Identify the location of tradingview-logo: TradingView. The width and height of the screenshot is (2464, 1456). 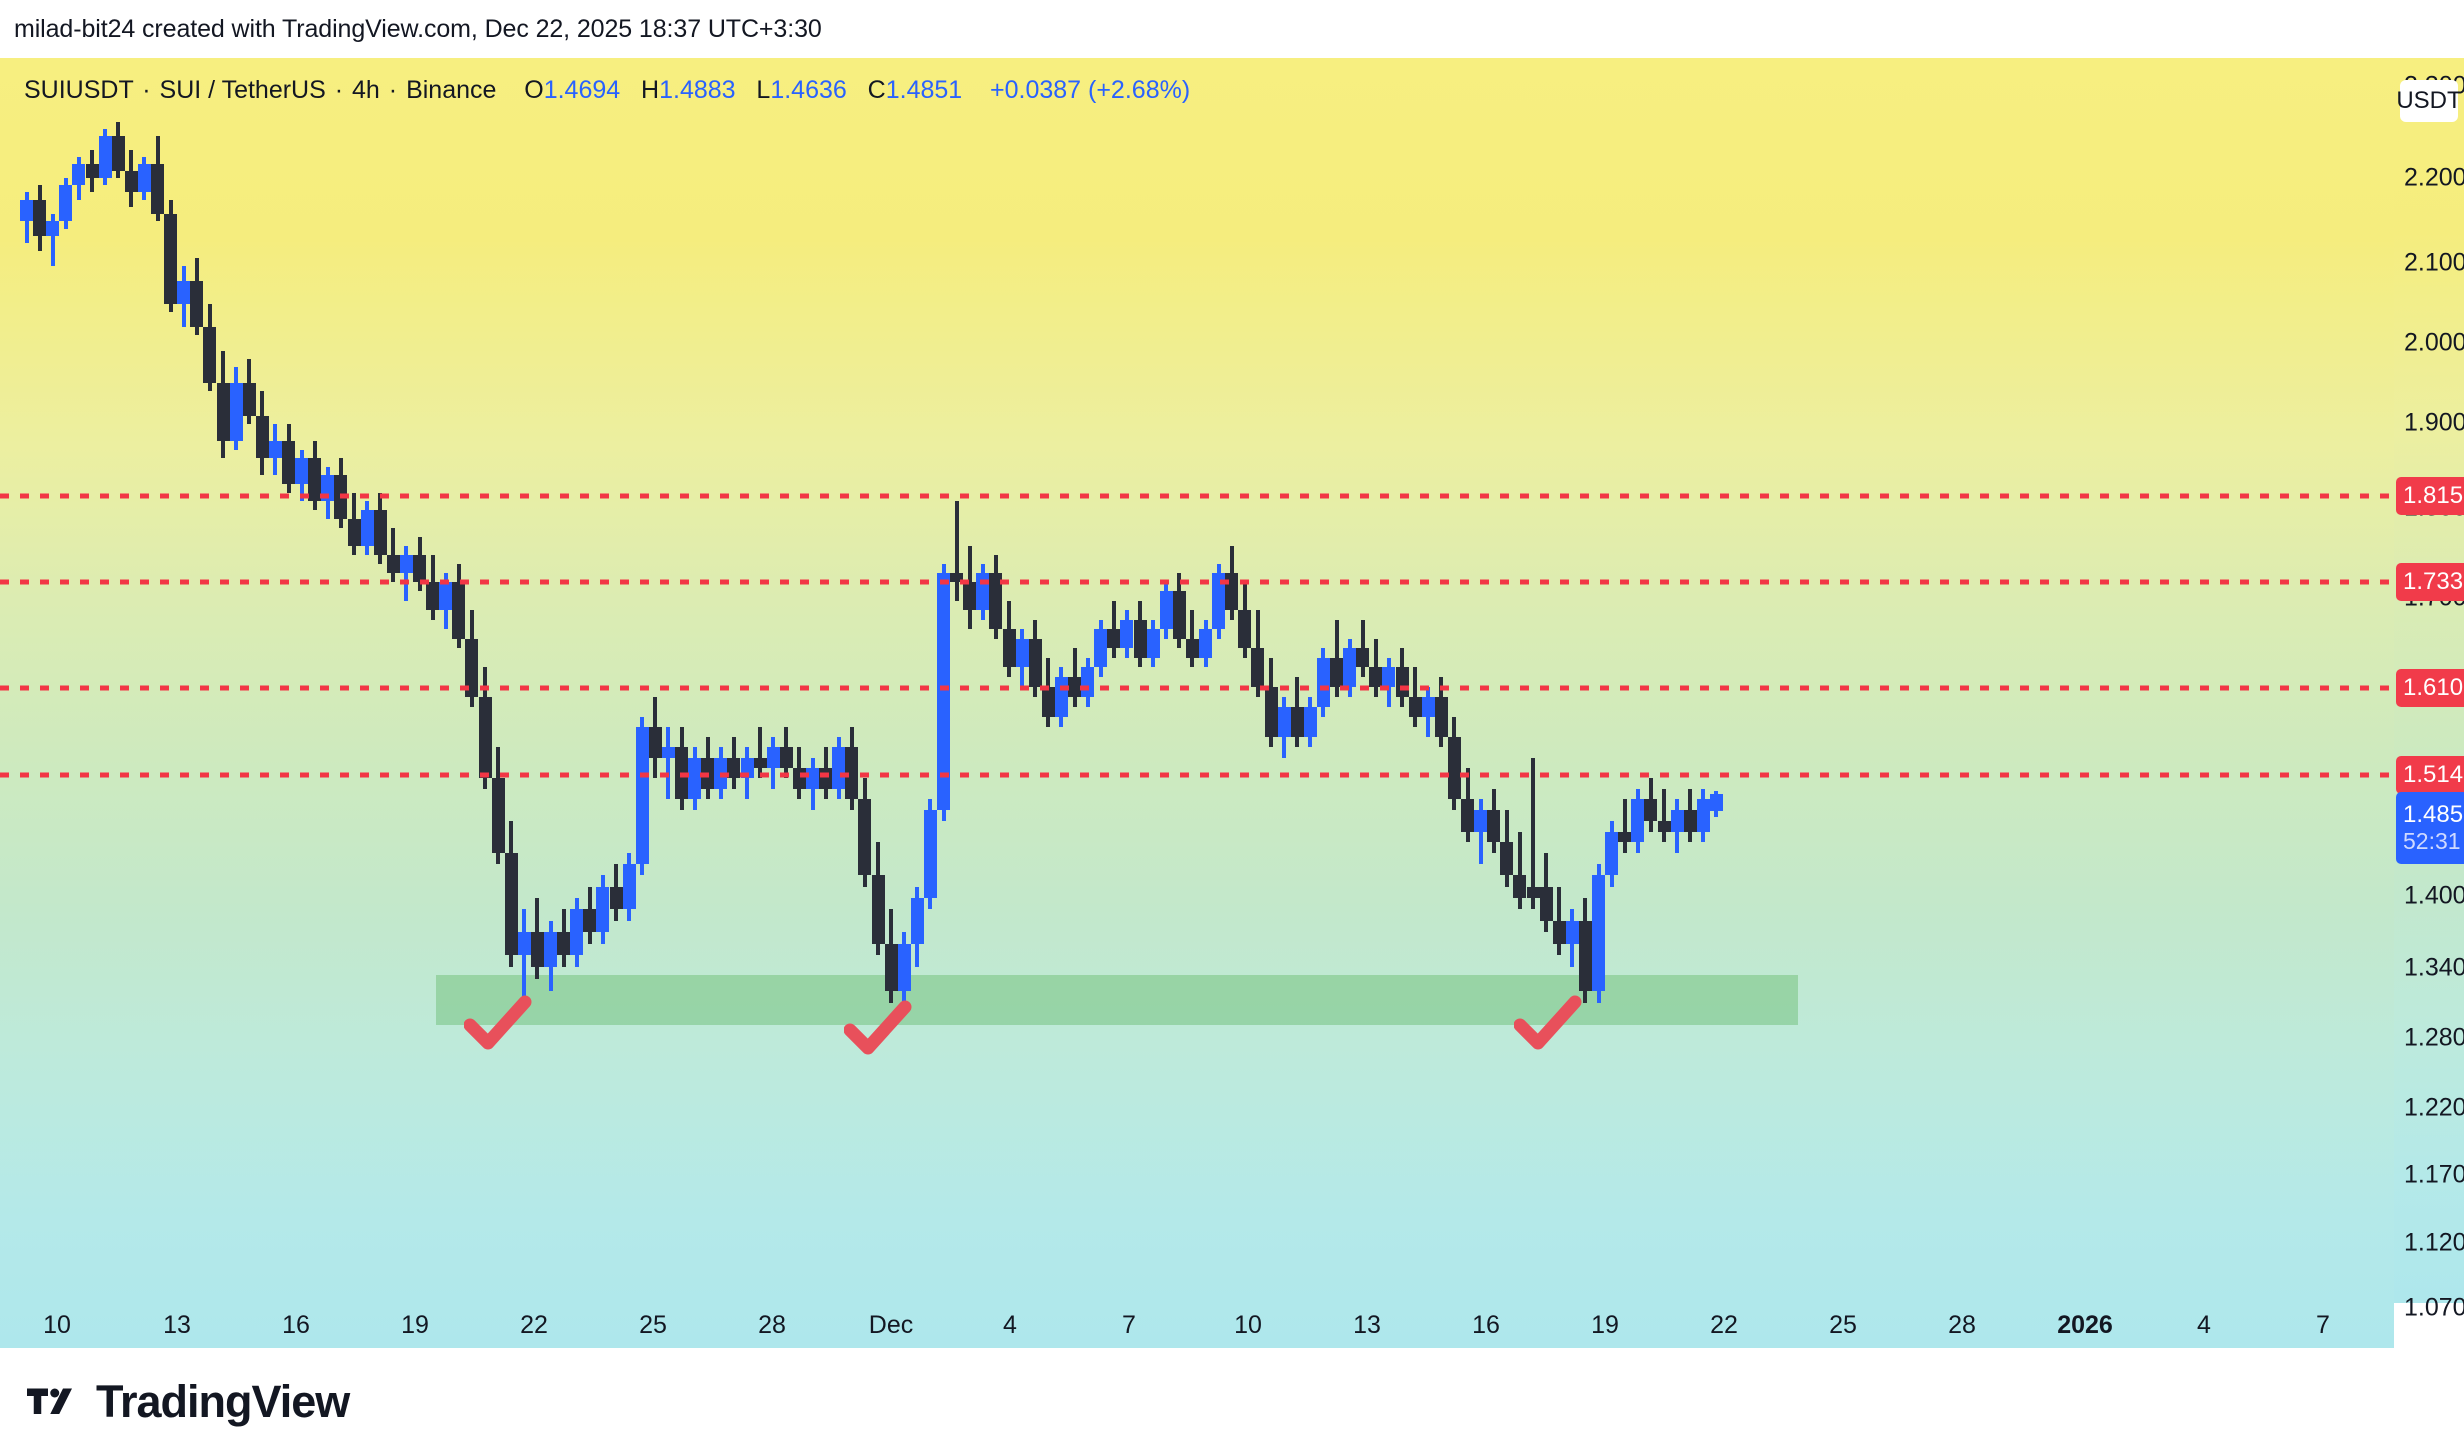
(187, 1402).